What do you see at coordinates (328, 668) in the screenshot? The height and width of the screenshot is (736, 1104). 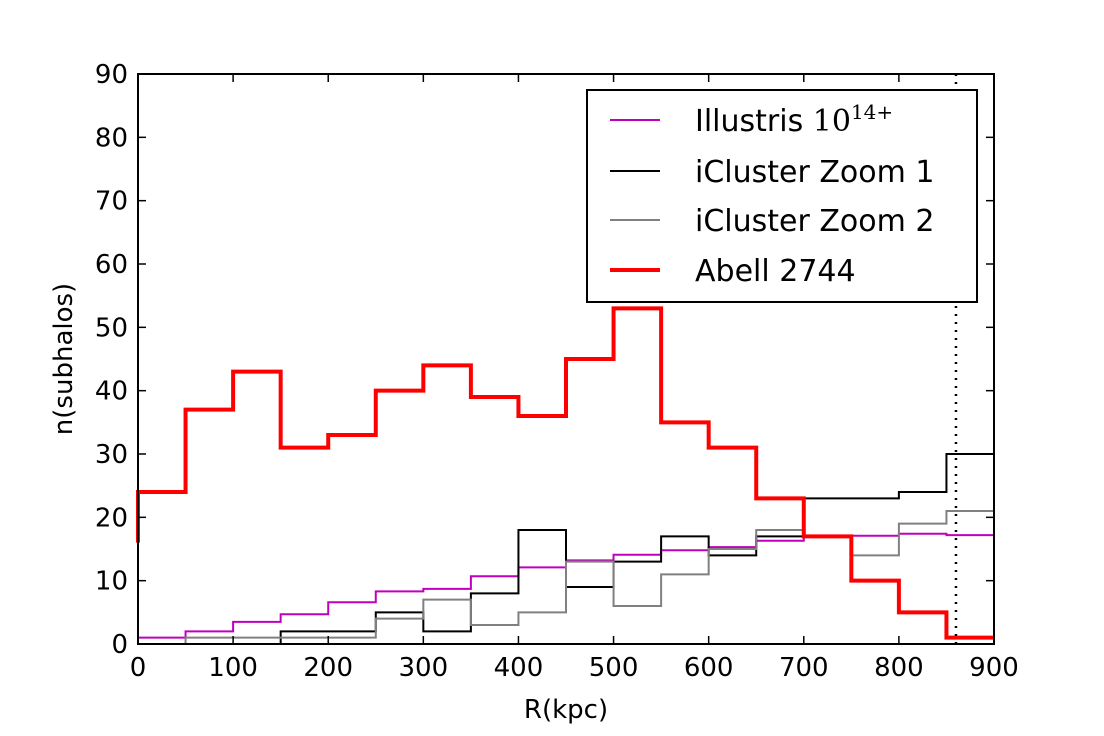 I see `x-tick-label: 200` at bounding box center [328, 668].